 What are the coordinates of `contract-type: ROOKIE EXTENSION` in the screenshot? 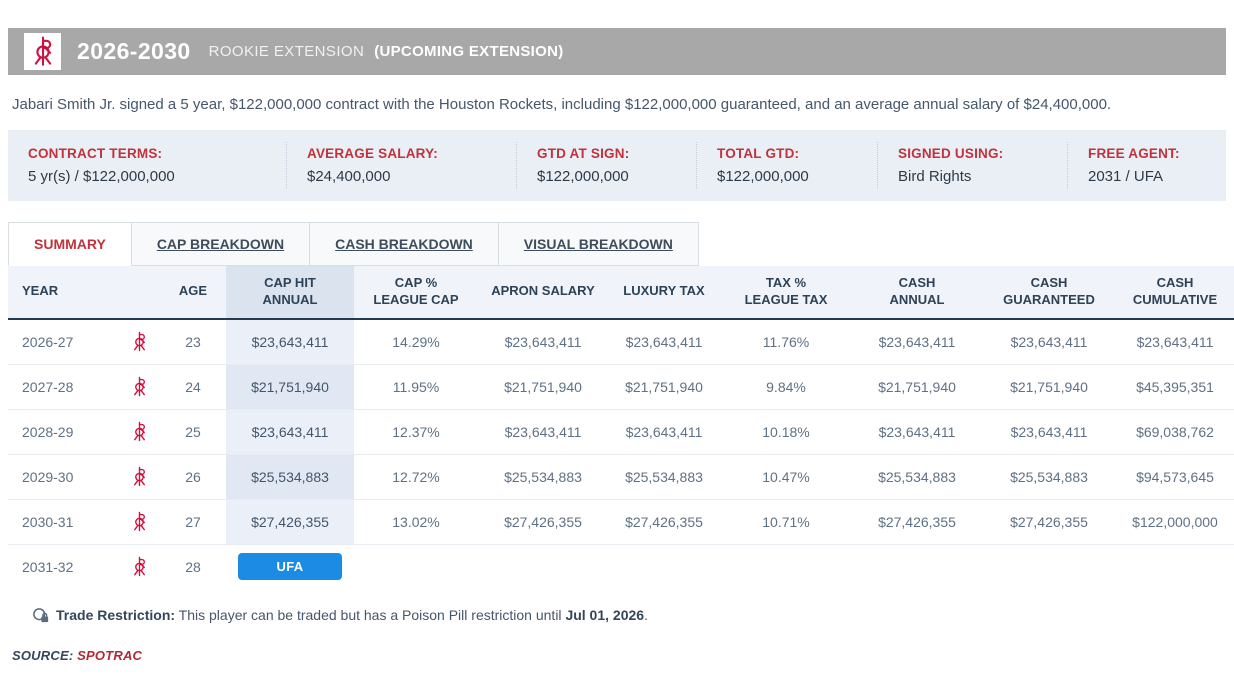 It's located at (286, 51).